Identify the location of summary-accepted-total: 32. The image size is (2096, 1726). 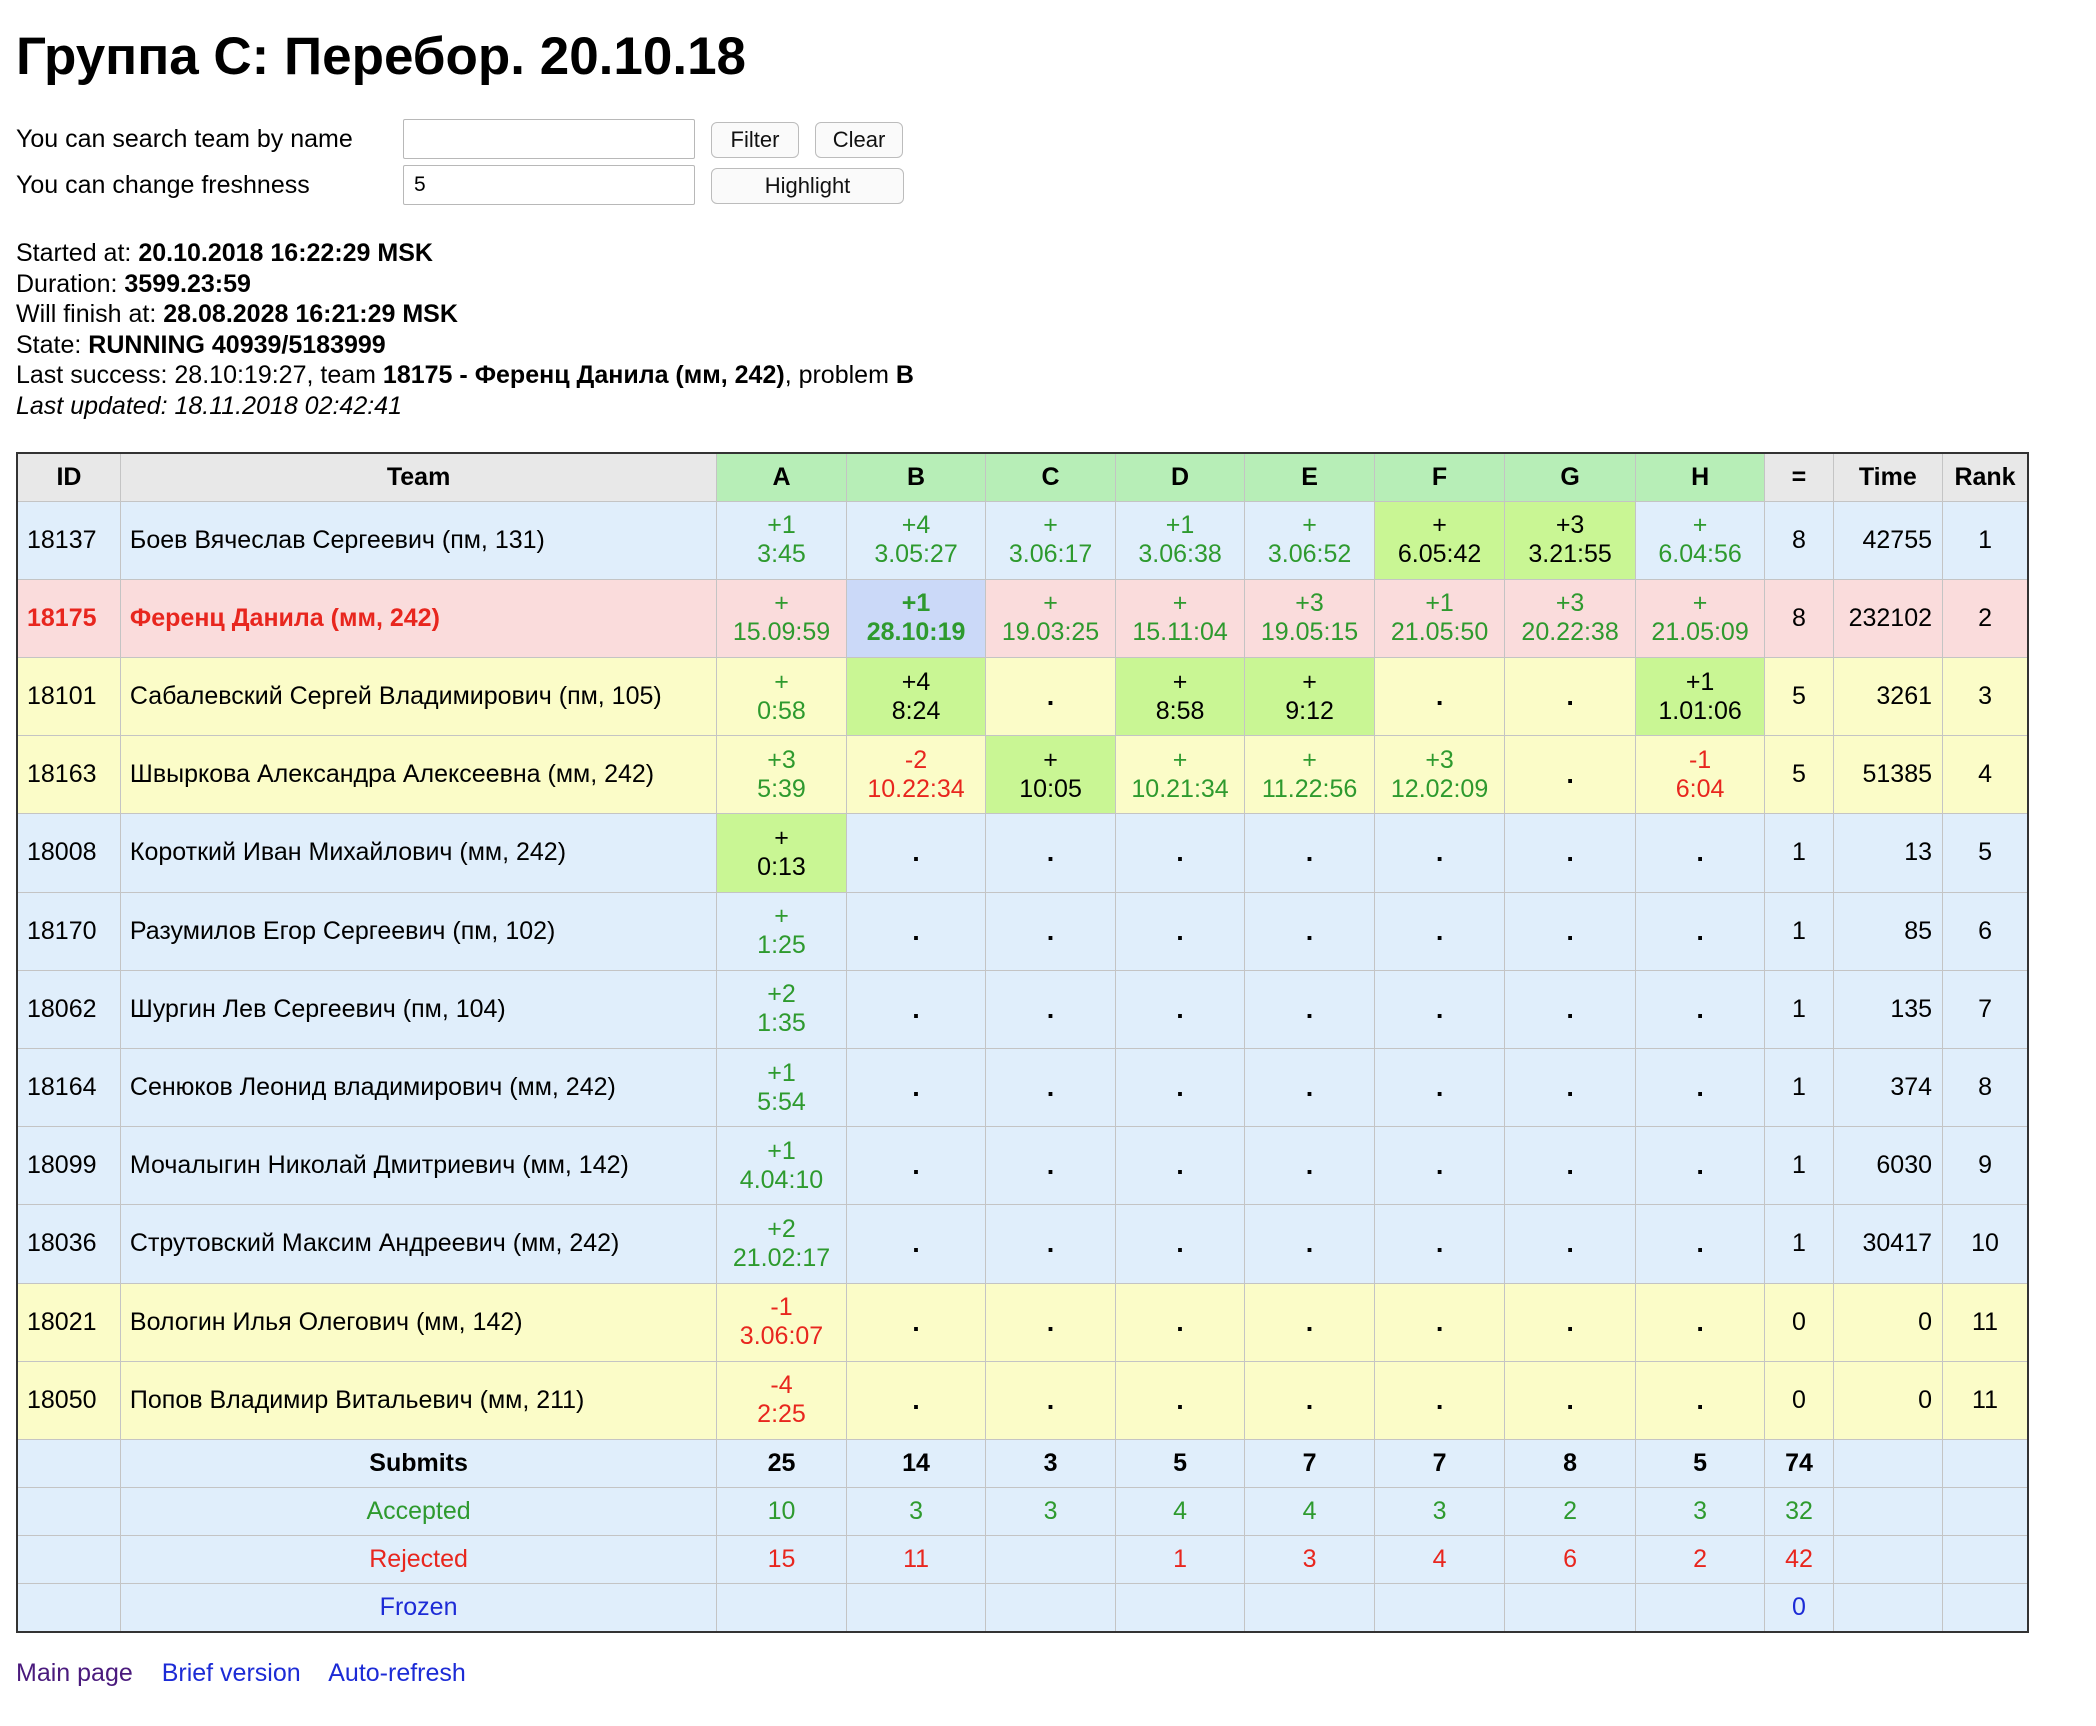
(1799, 1512).